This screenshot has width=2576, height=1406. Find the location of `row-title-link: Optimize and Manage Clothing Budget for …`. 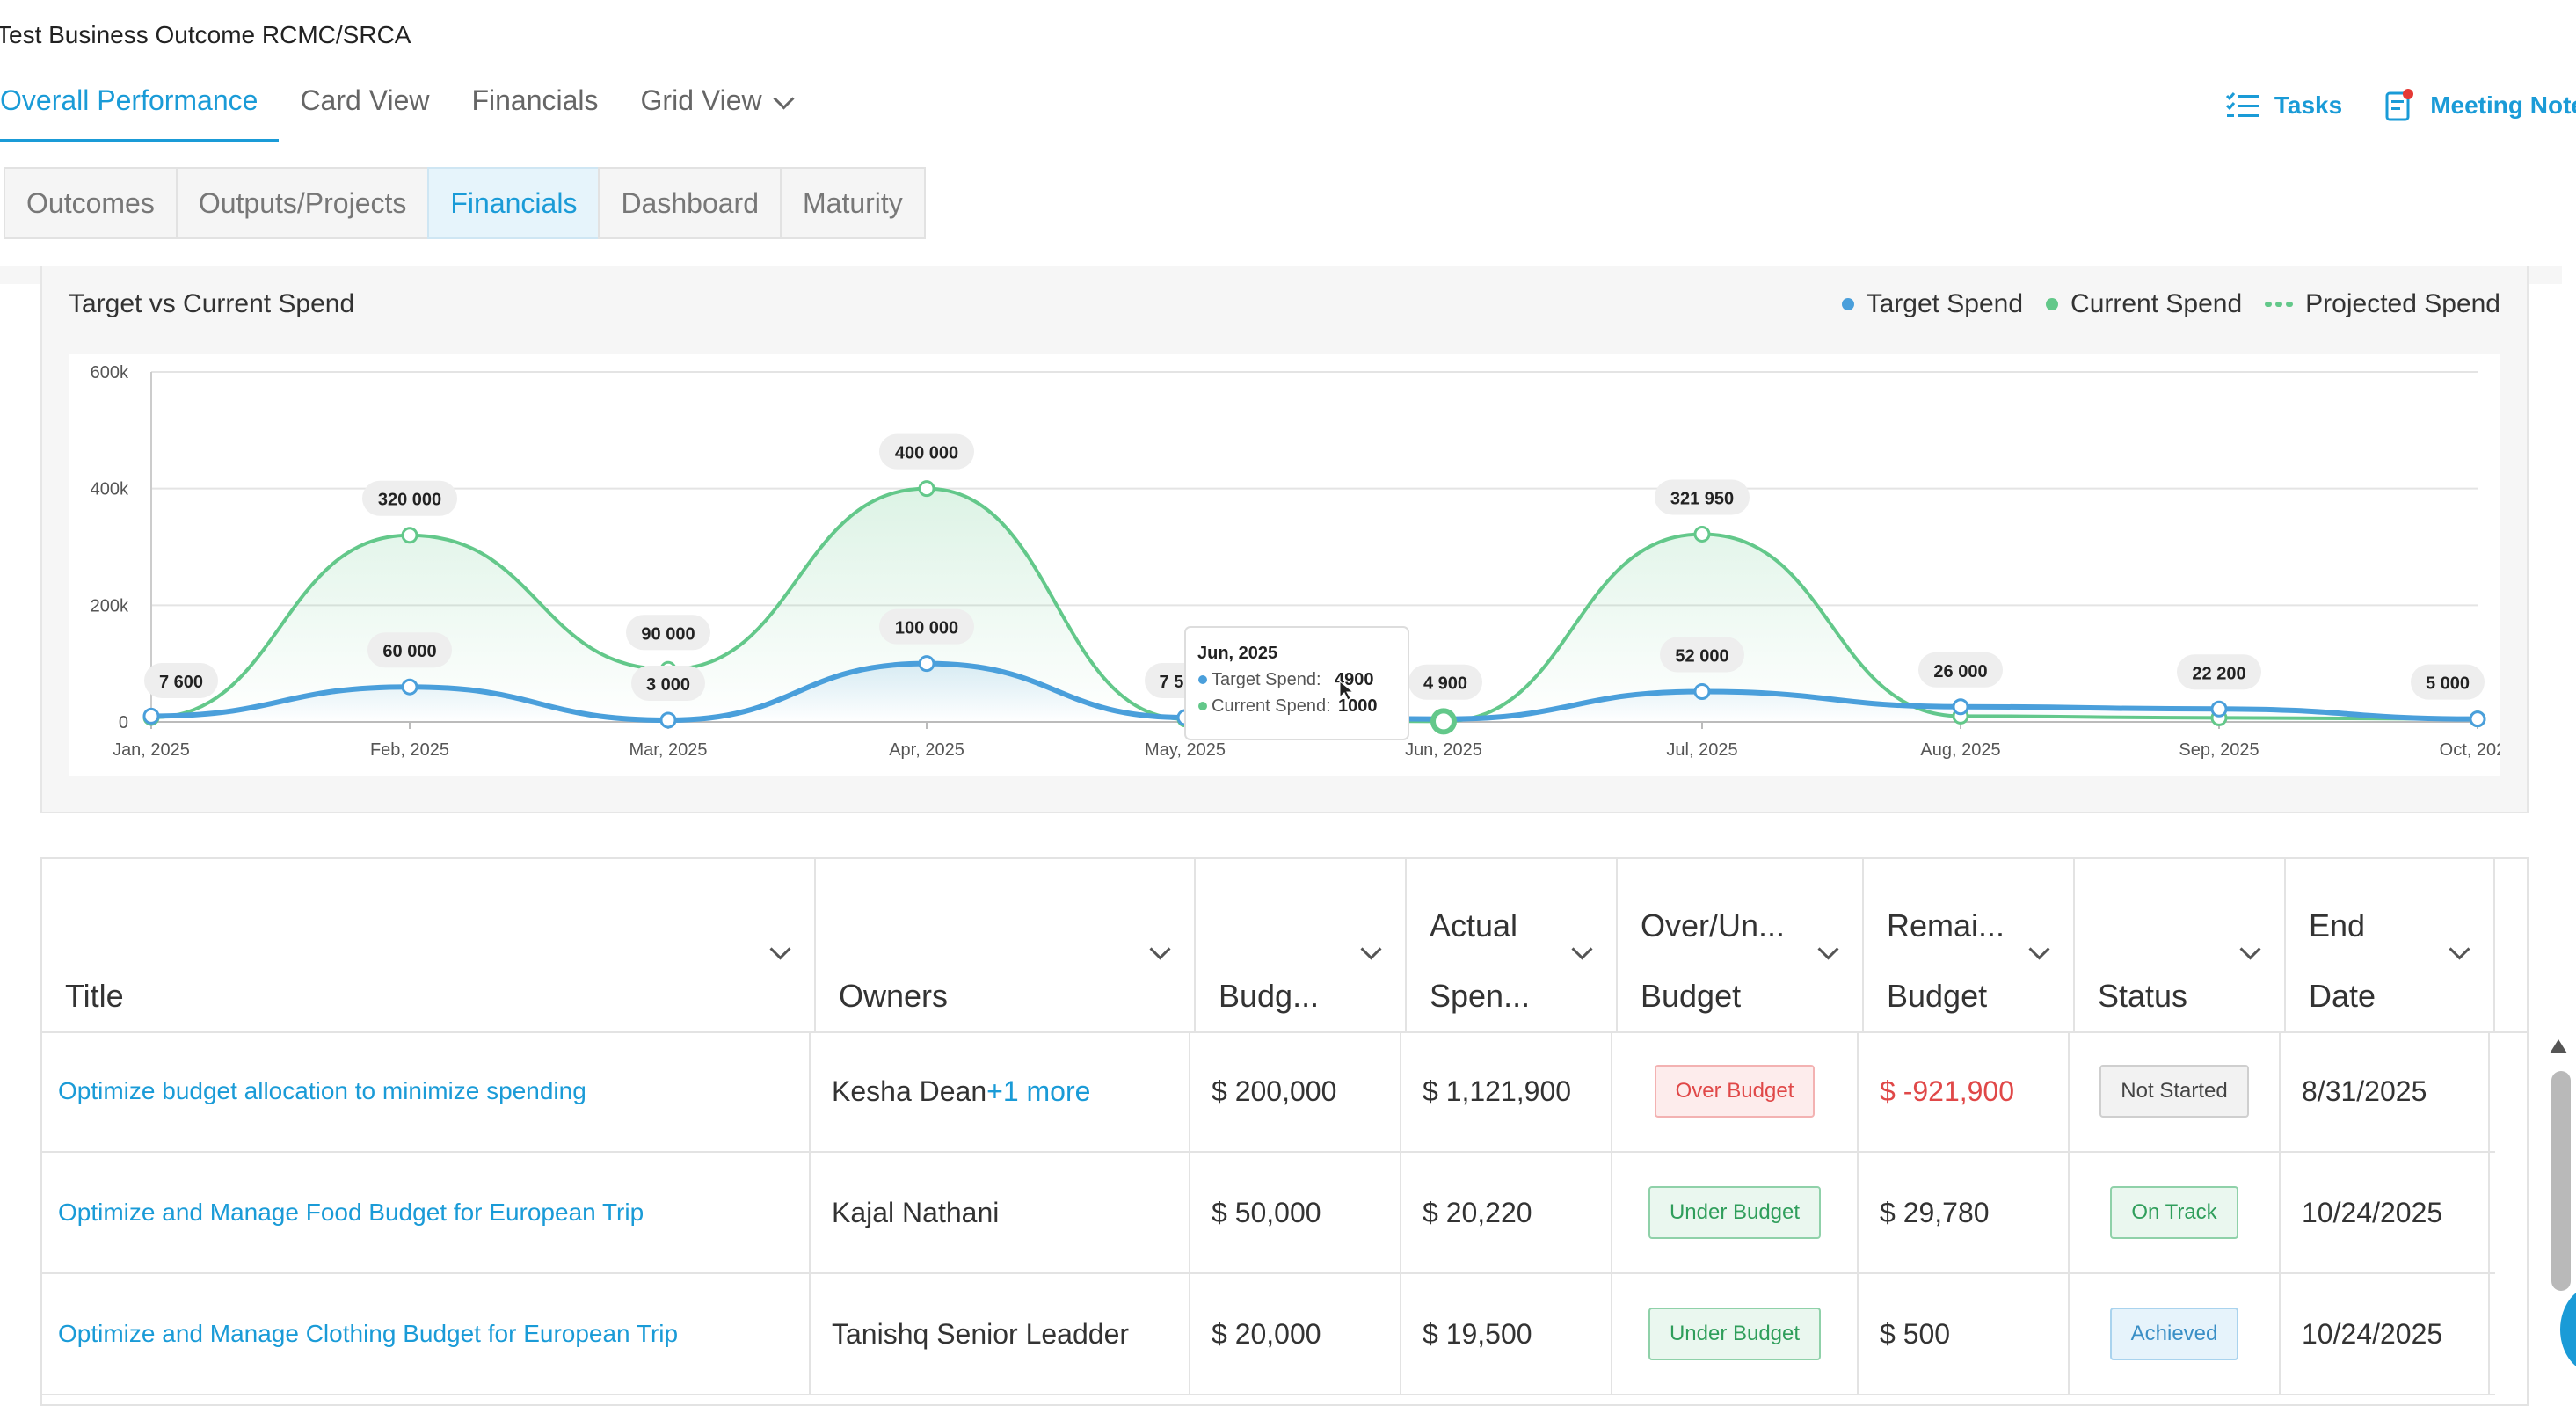

row-title-link: Optimize and Manage Clothing Budget for … is located at coordinates (368, 1333).